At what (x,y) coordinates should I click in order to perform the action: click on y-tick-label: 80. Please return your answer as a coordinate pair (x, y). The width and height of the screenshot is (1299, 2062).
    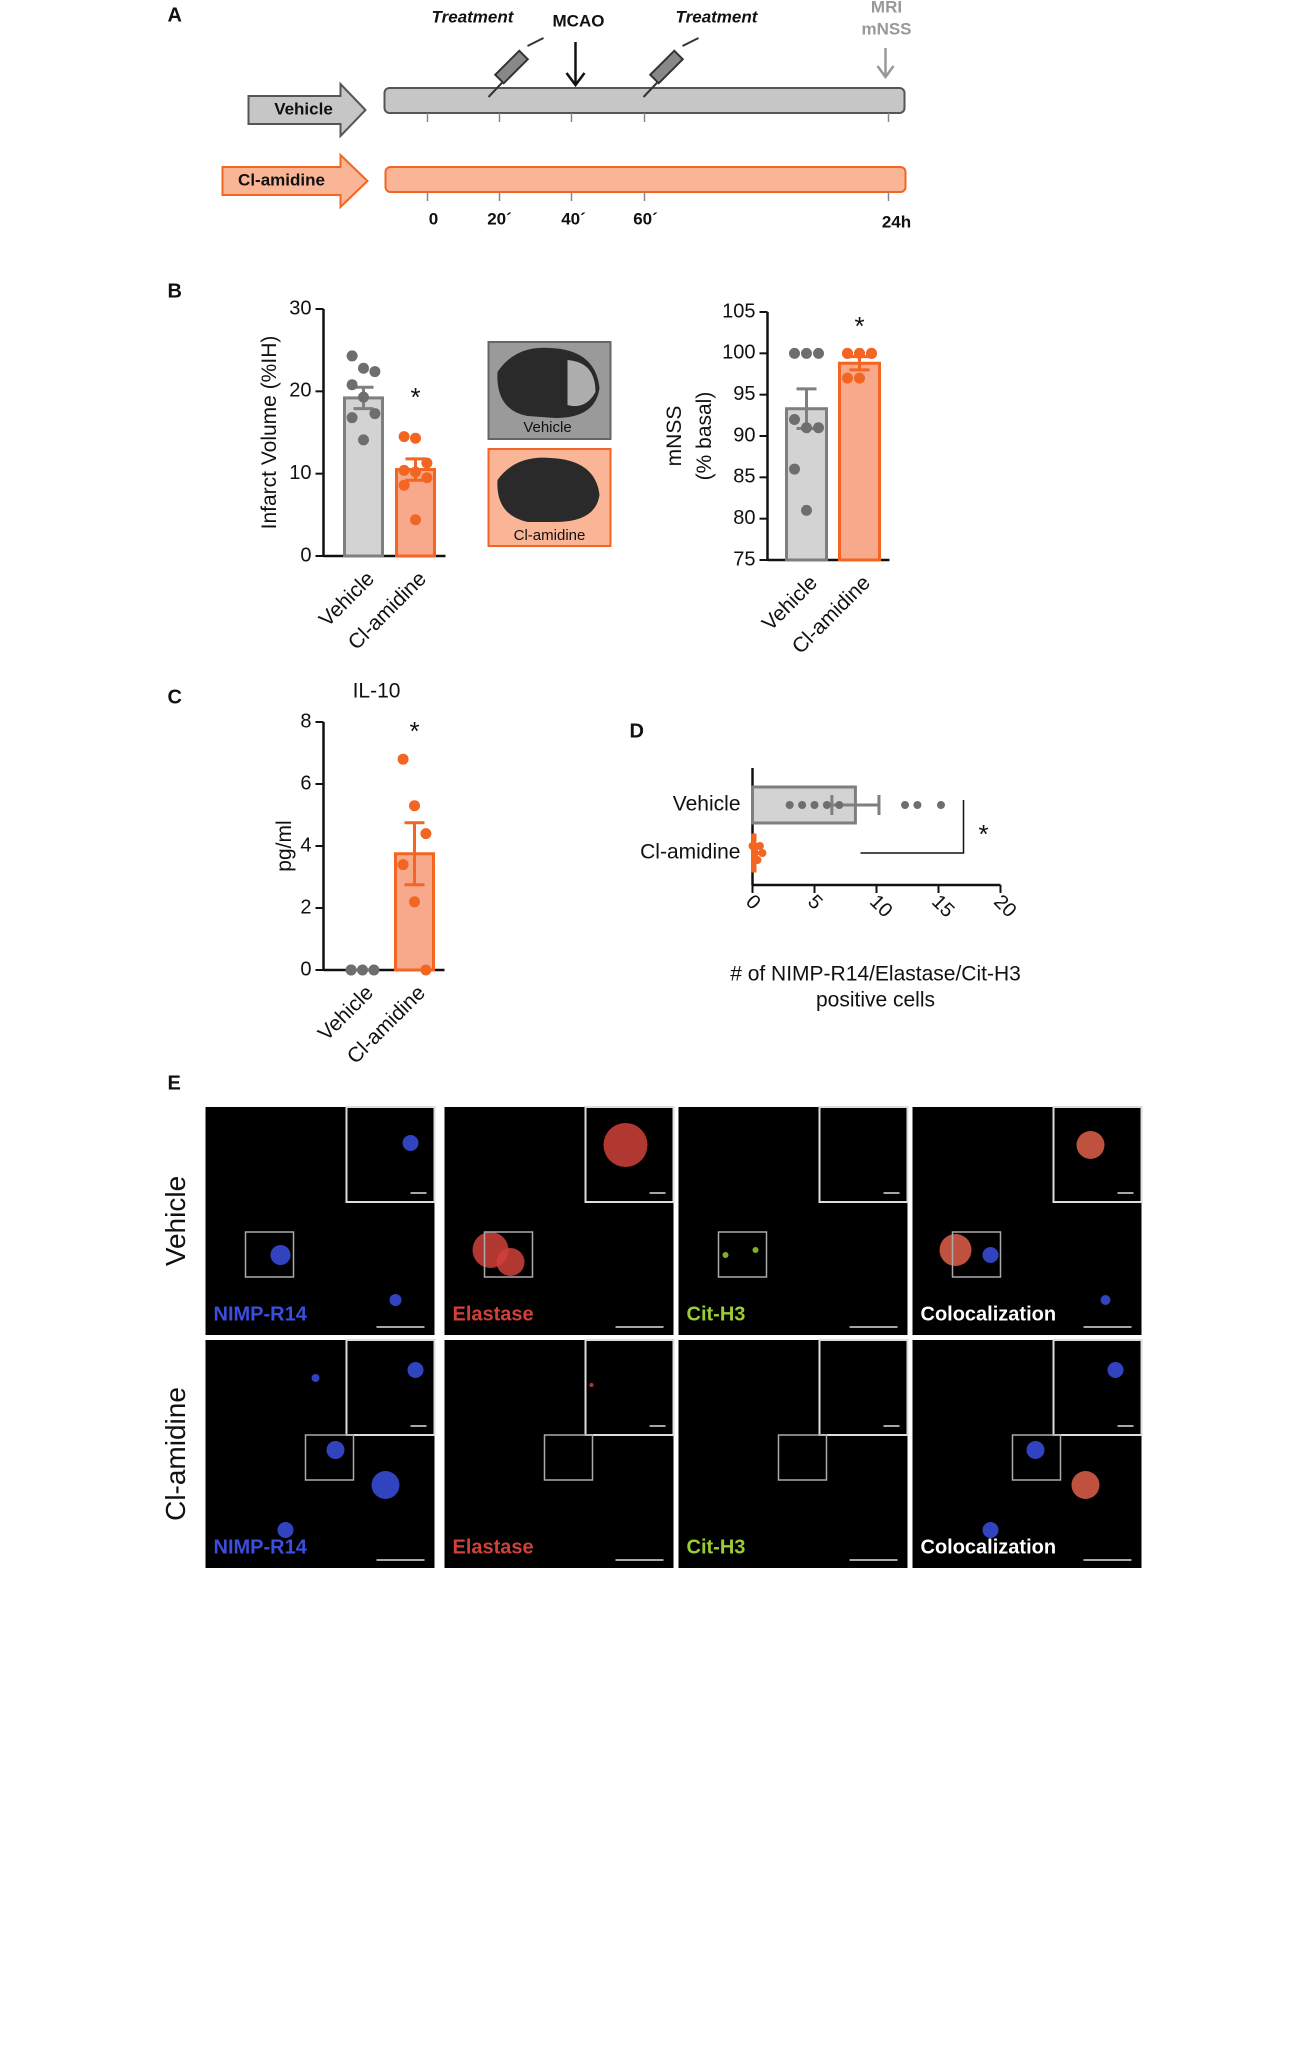
    Looking at the image, I should click on (744, 518).